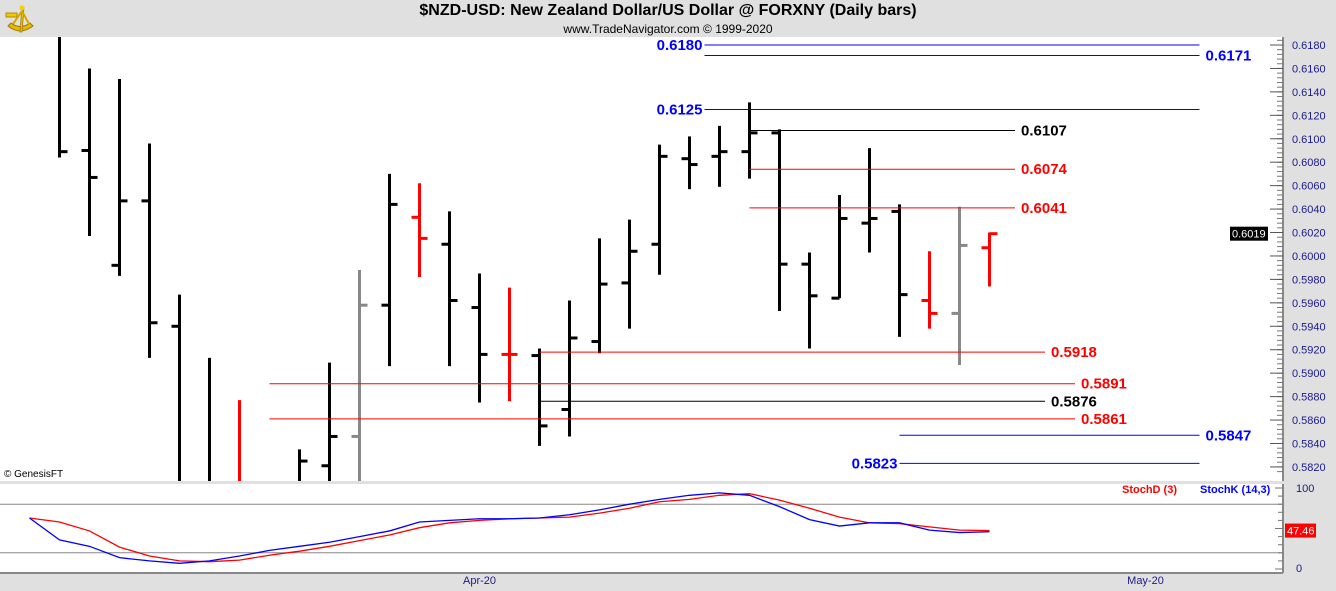 The width and height of the screenshot is (1336, 591). I want to click on last-price-label: 0.6019, so click(1249, 235).